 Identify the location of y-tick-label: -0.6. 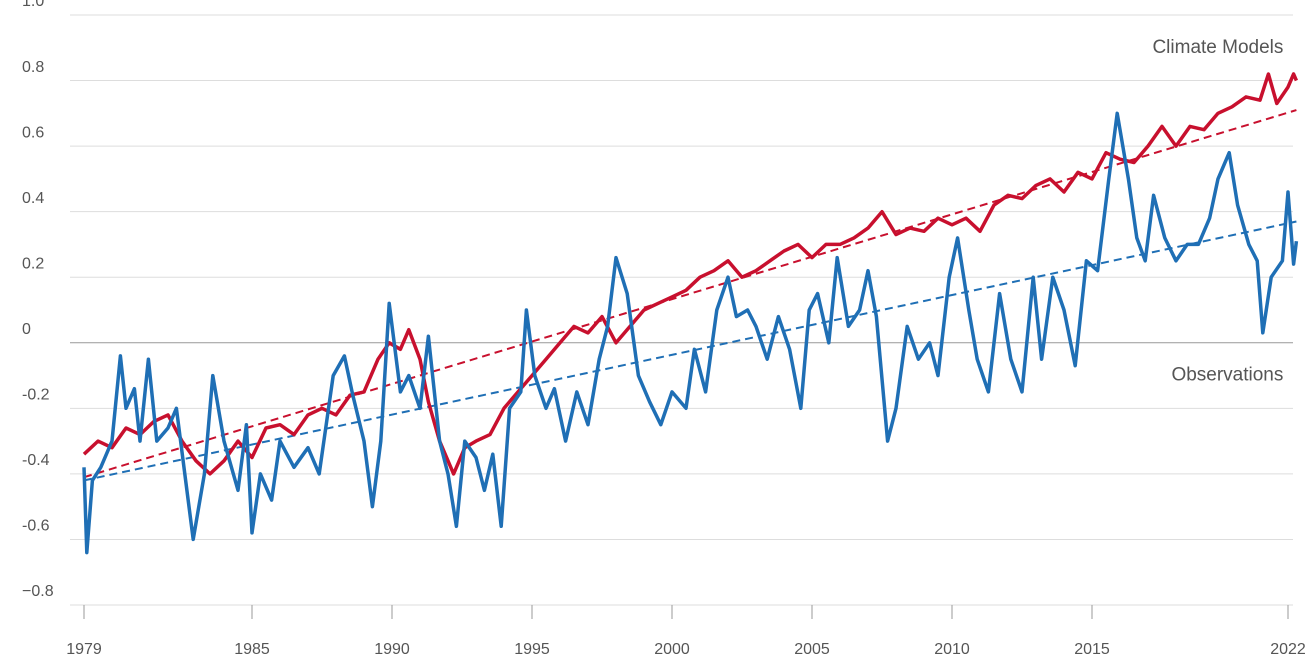
(36, 526).